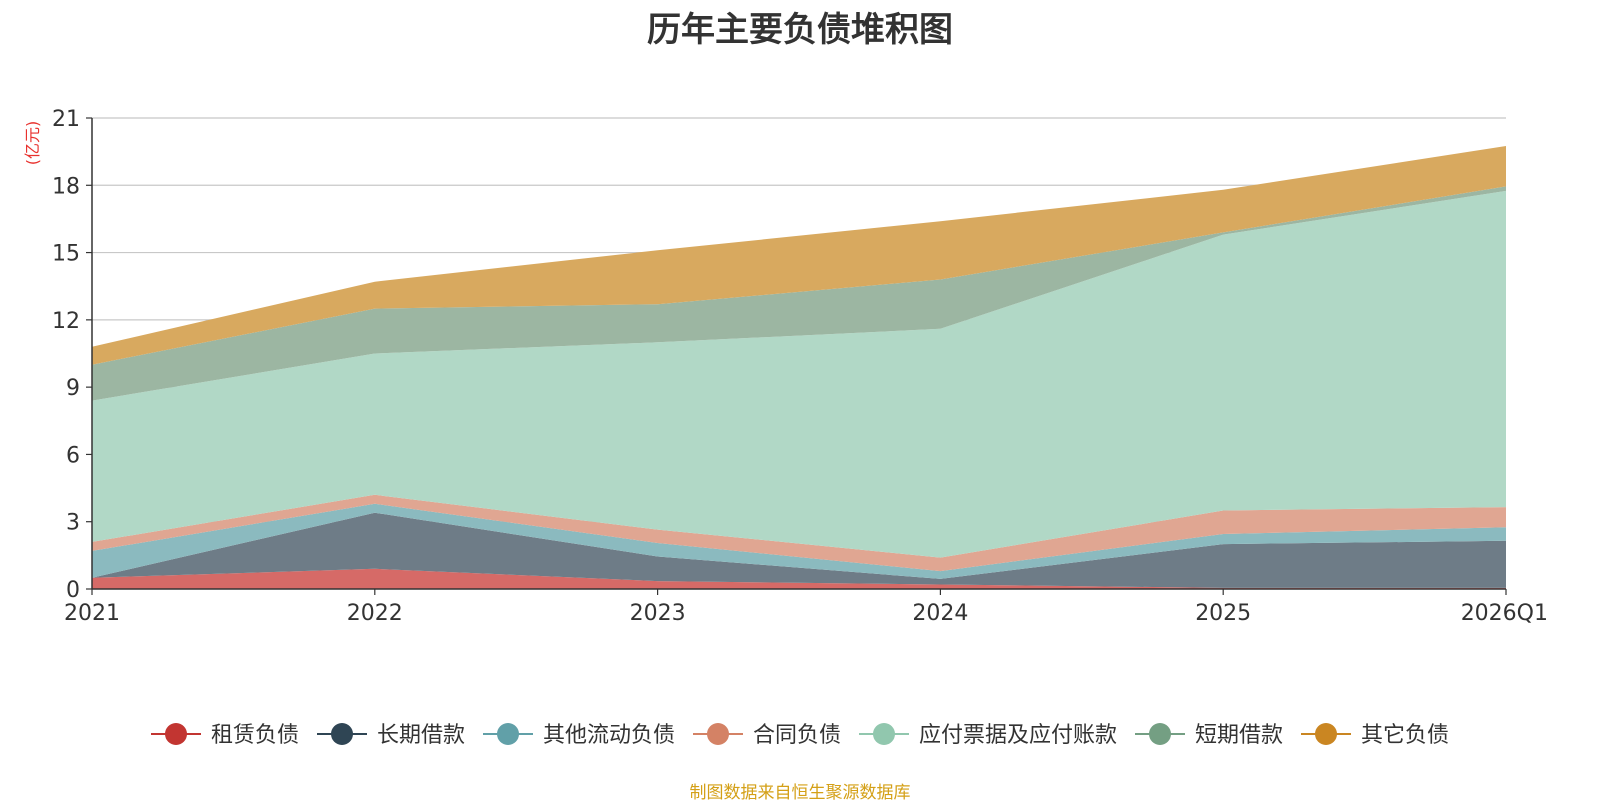 The image size is (1600, 803). Describe the element at coordinates (658, 613) in the screenshot. I see `x-tick-label: 2023` at that location.